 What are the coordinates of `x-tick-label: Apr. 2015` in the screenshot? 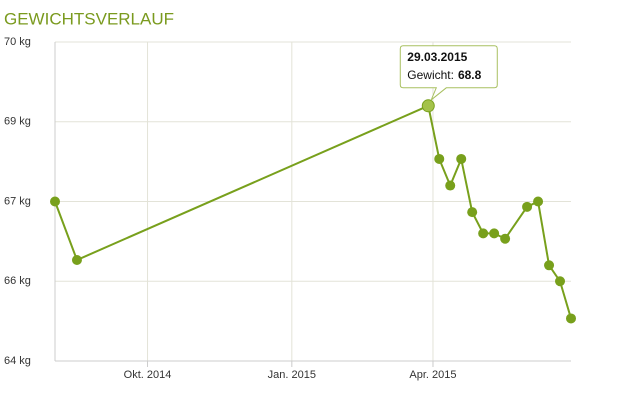 It's located at (432, 375).